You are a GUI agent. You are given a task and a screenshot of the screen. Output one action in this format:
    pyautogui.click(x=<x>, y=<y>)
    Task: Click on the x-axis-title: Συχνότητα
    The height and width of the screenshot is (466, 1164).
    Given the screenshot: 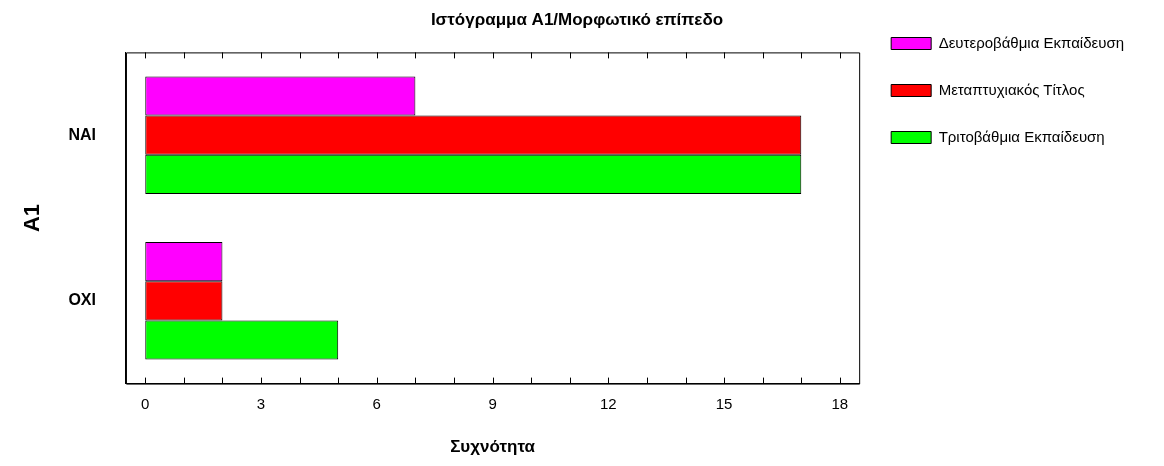 What is the action you would take?
    pyautogui.click(x=493, y=447)
    